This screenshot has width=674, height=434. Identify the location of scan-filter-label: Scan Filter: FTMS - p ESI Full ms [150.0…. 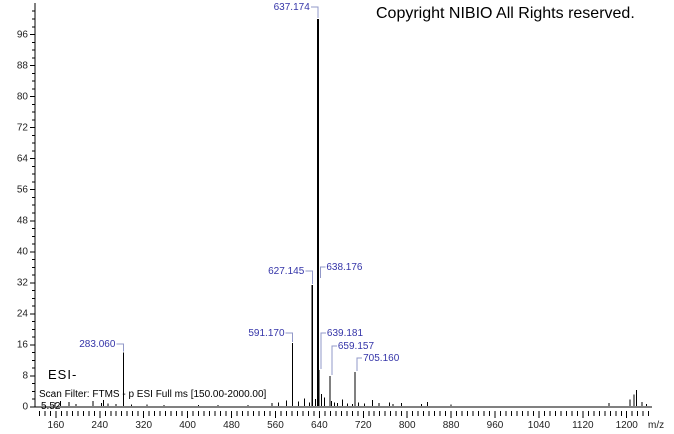
(153, 394).